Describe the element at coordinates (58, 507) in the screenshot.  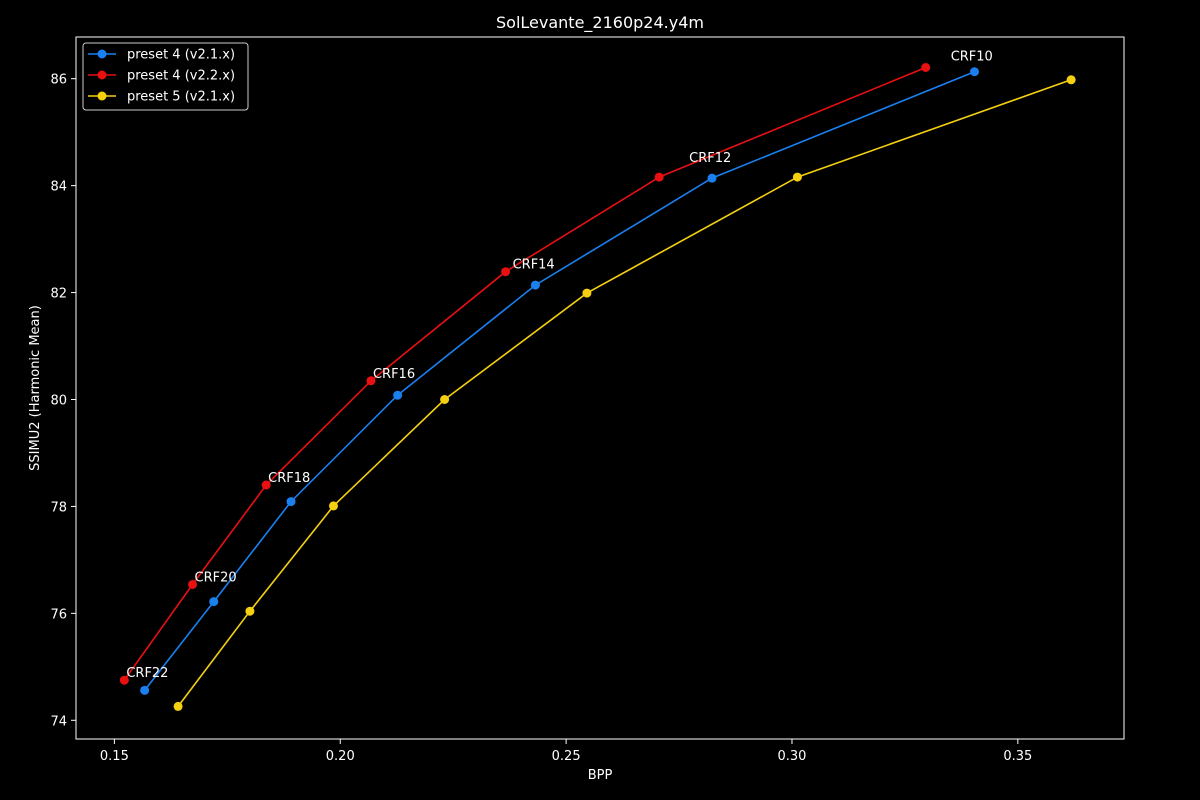
I see `y-tick-label: 78` at that location.